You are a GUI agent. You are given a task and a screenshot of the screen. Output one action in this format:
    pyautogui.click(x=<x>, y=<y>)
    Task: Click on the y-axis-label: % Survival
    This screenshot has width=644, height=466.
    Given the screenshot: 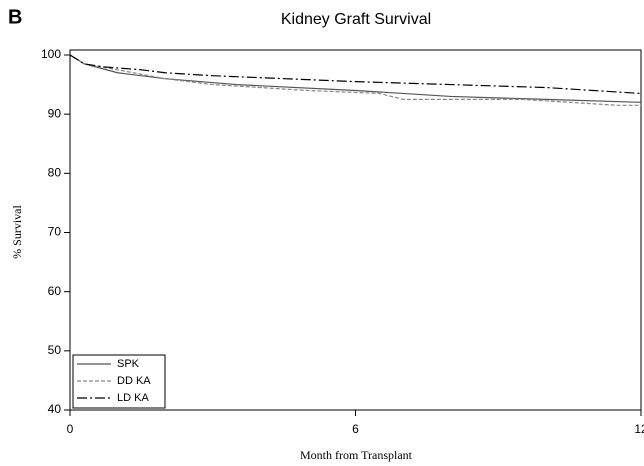 What is the action you would take?
    pyautogui.click(x=17, y=232)
    